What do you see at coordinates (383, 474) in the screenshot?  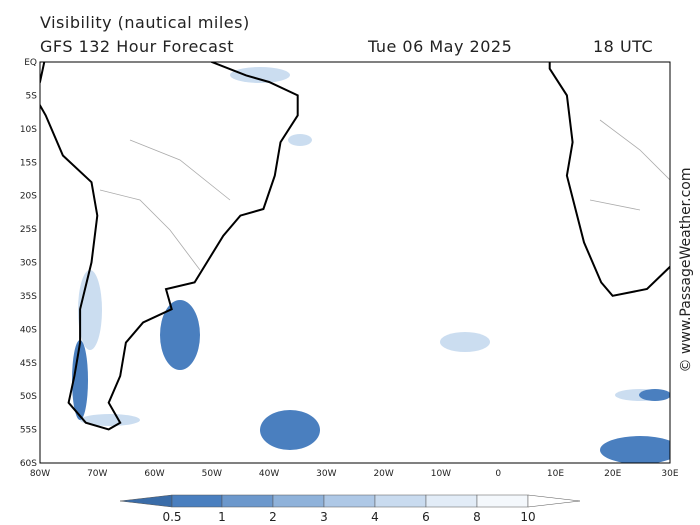 I see `lon-label: 20W` at bounding box center [383, 474].